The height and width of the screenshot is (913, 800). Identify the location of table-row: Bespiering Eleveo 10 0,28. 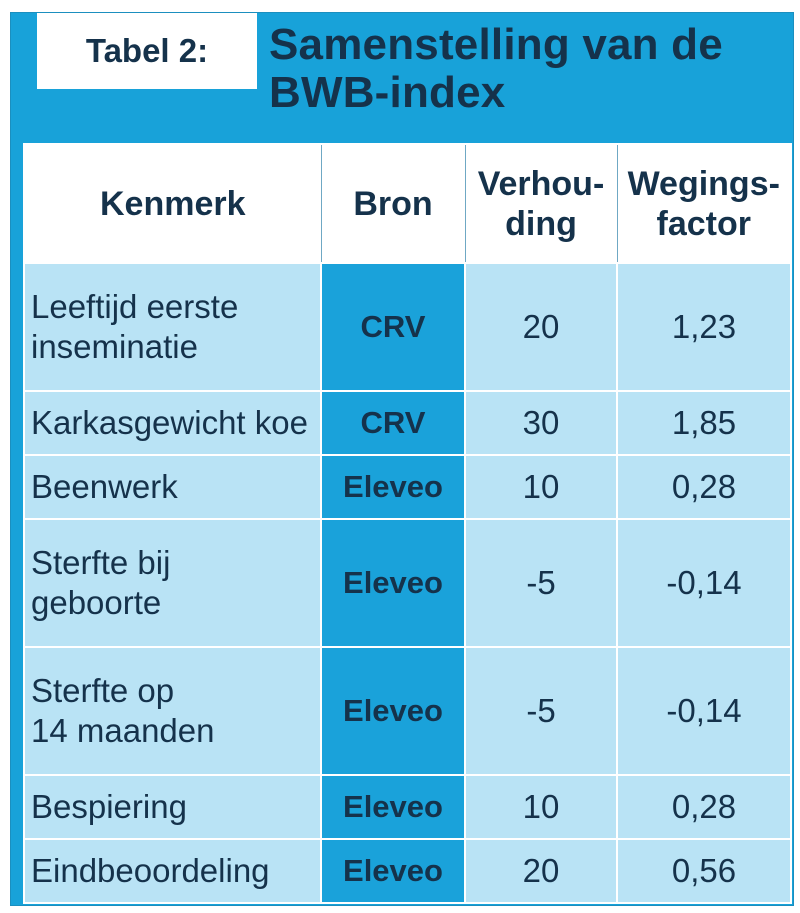
(407, 807).